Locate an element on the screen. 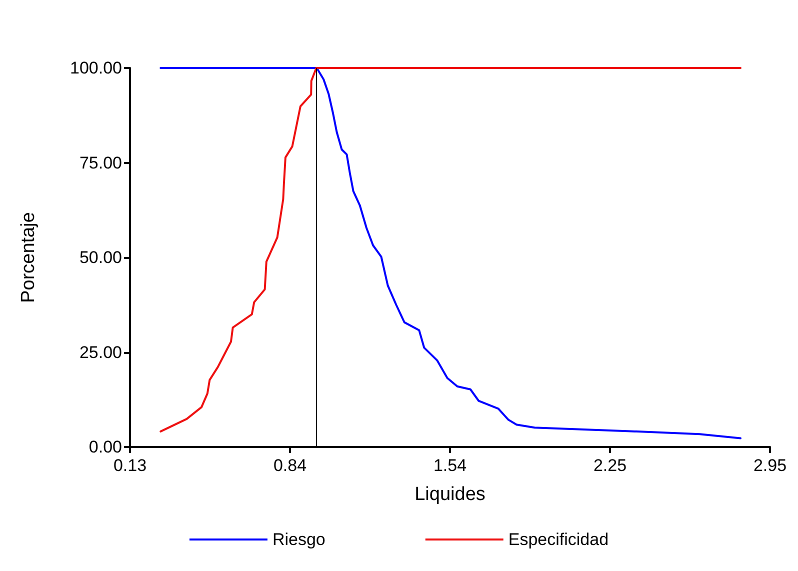 This screenshot has width=798, height=571. x-tick-label: 1.54 is located at coordinates (450, 465).